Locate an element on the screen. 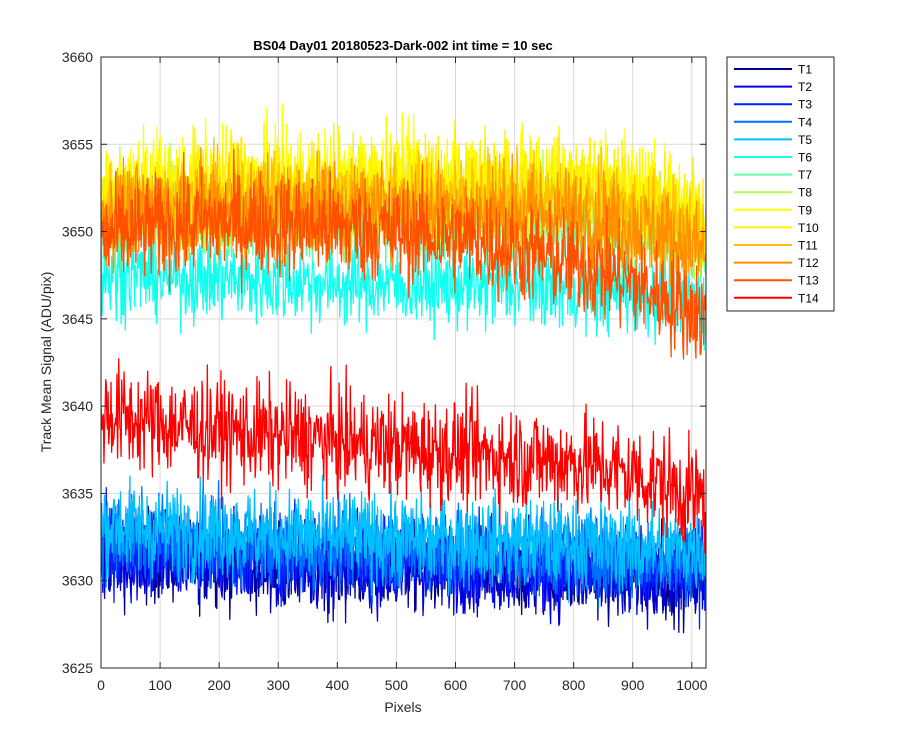 The width and height of the screenshot is (900, 750). x-tick-label: 700 is located at coordinates (515, 685).